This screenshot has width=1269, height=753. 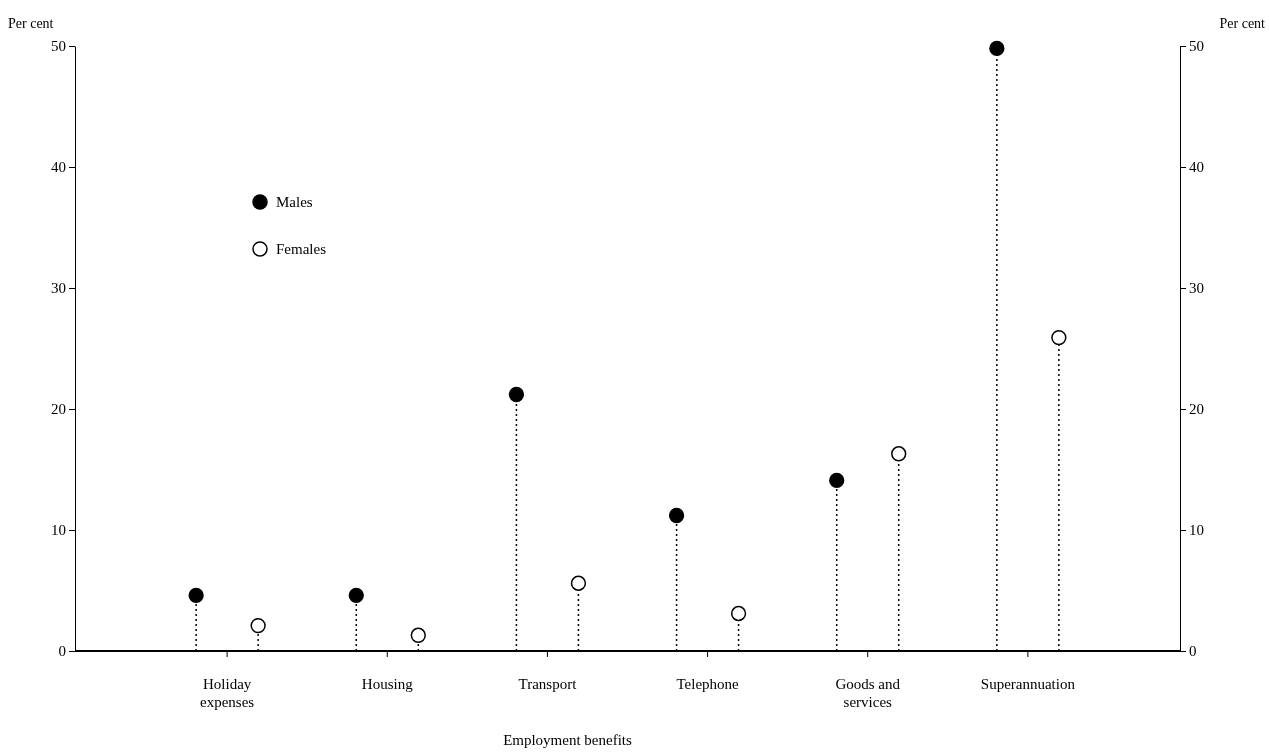 I want to click on y-axis-title: Per cent, so click(x=31, y=23).